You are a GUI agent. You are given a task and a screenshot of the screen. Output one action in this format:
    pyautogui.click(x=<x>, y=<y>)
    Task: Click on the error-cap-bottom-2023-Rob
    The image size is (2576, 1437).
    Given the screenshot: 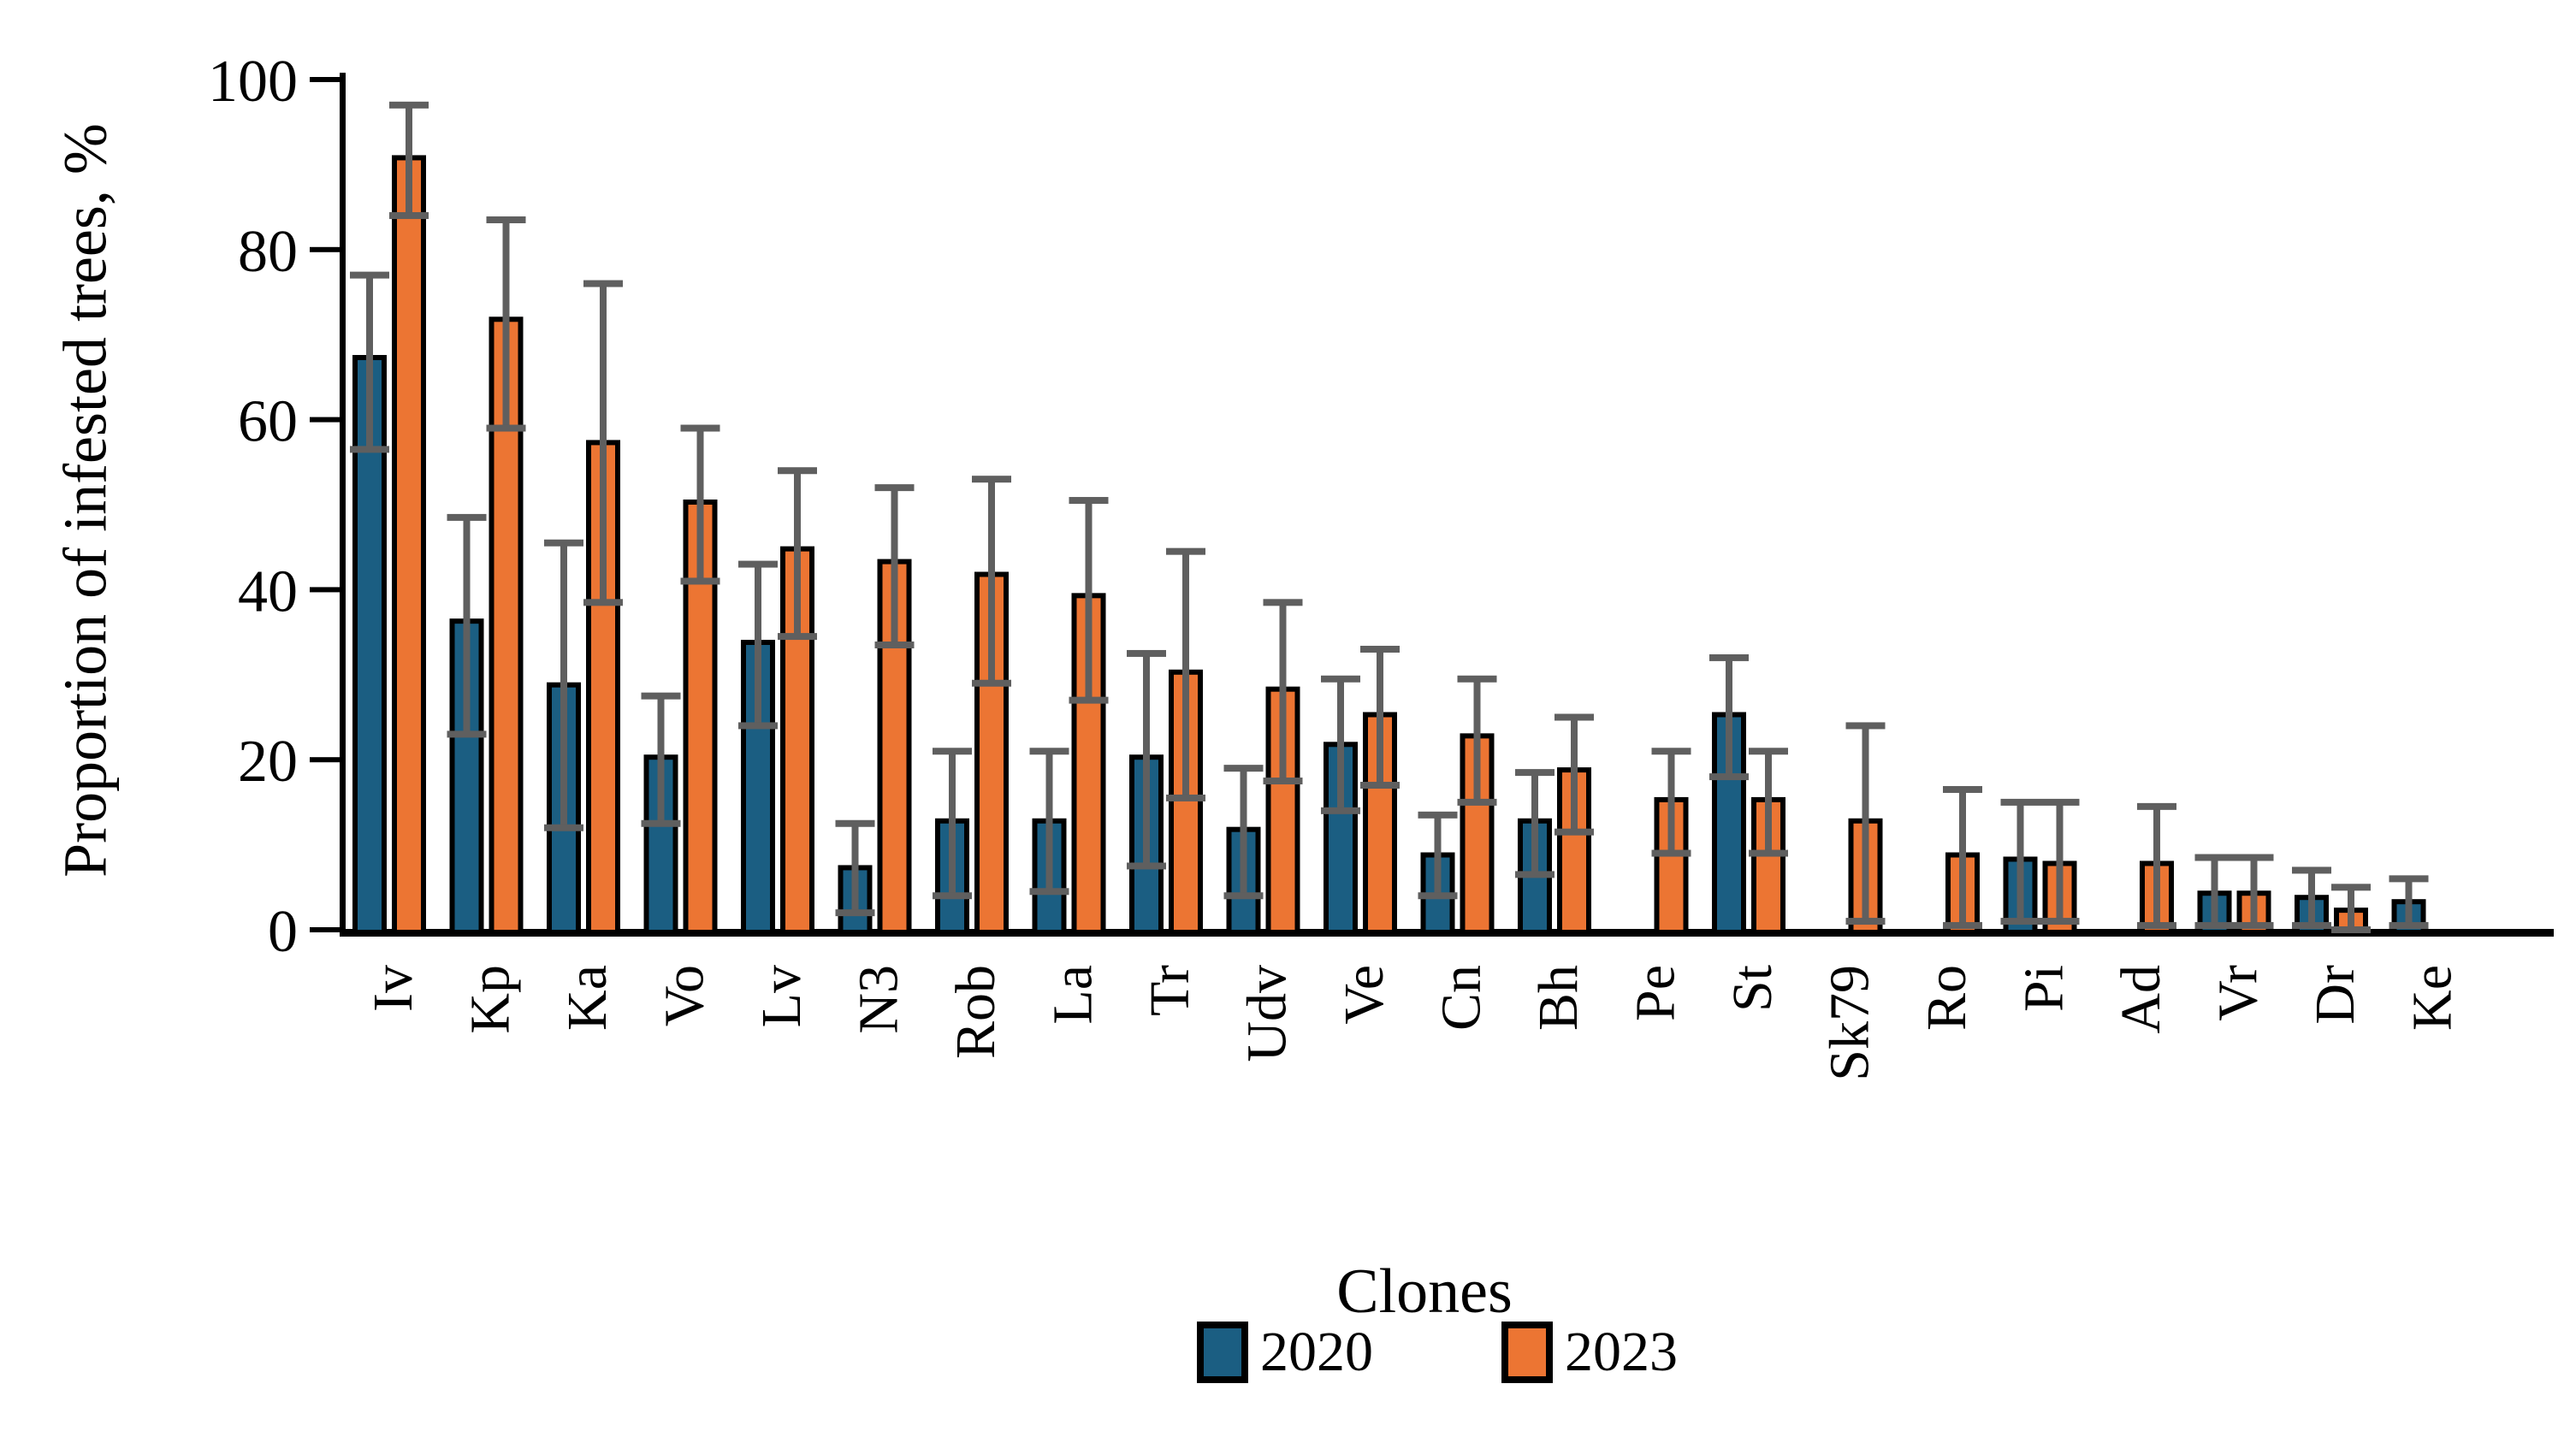 What is the action you would take?
    pyautogui.click(x=991, y=683)
    